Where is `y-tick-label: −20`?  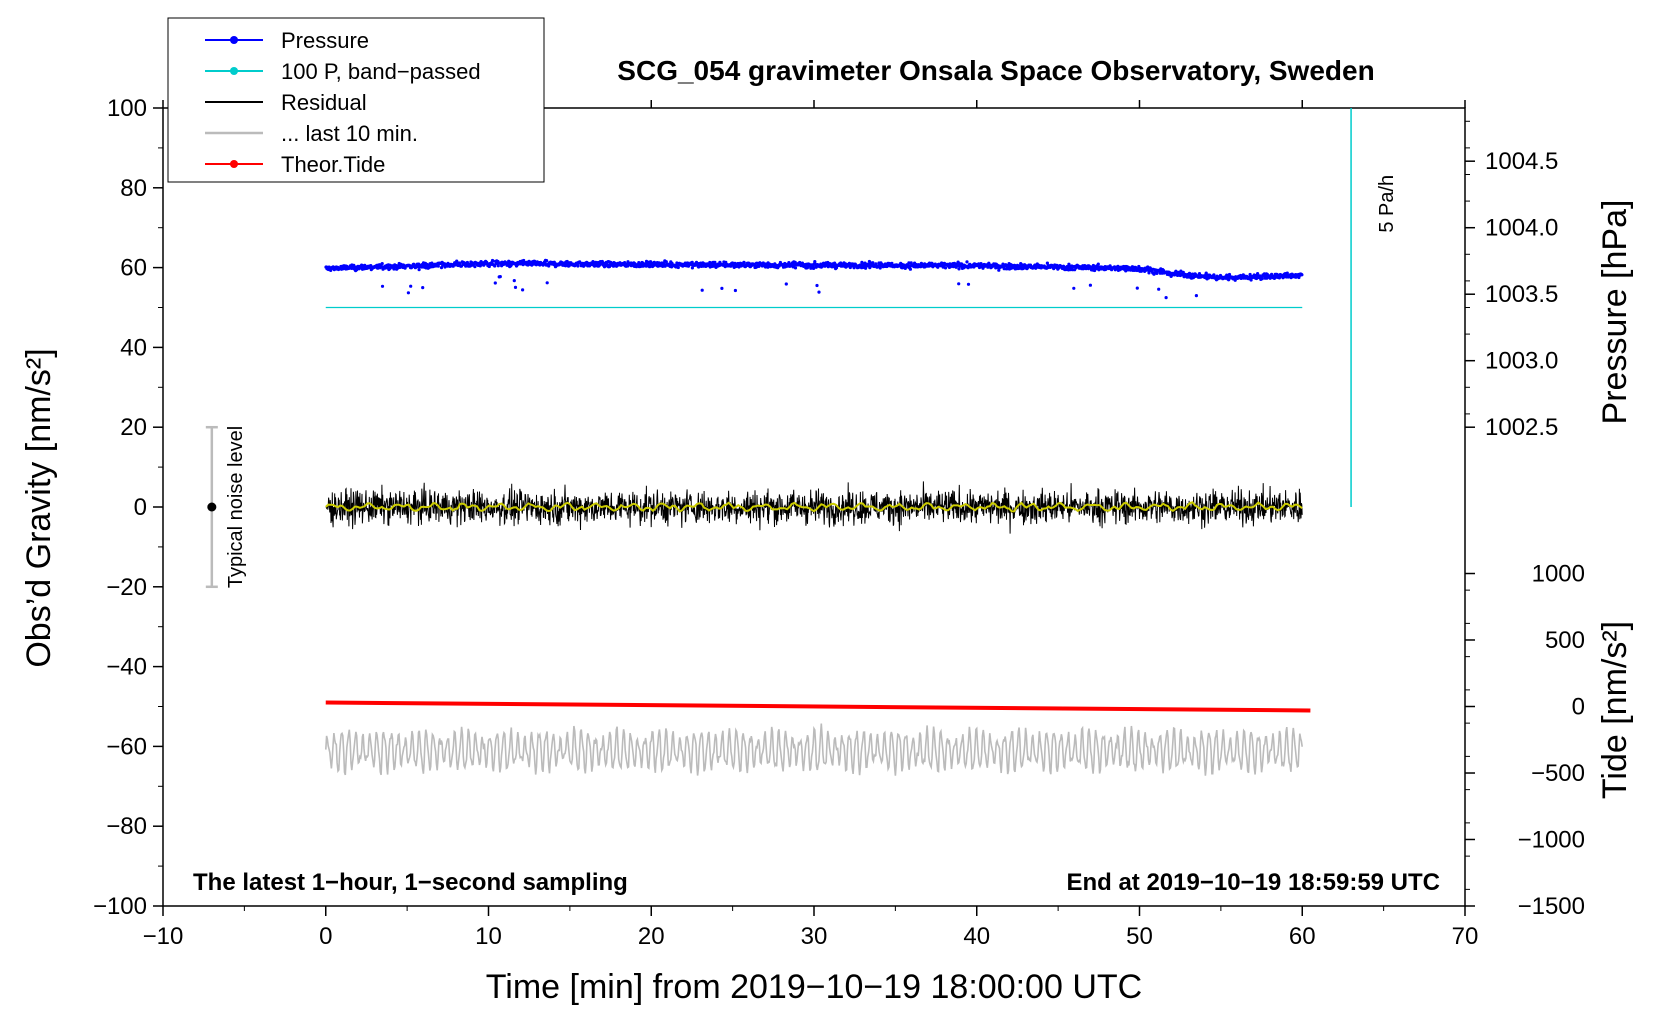
y-tick-label: −20 is located at coordinates (126, 587).